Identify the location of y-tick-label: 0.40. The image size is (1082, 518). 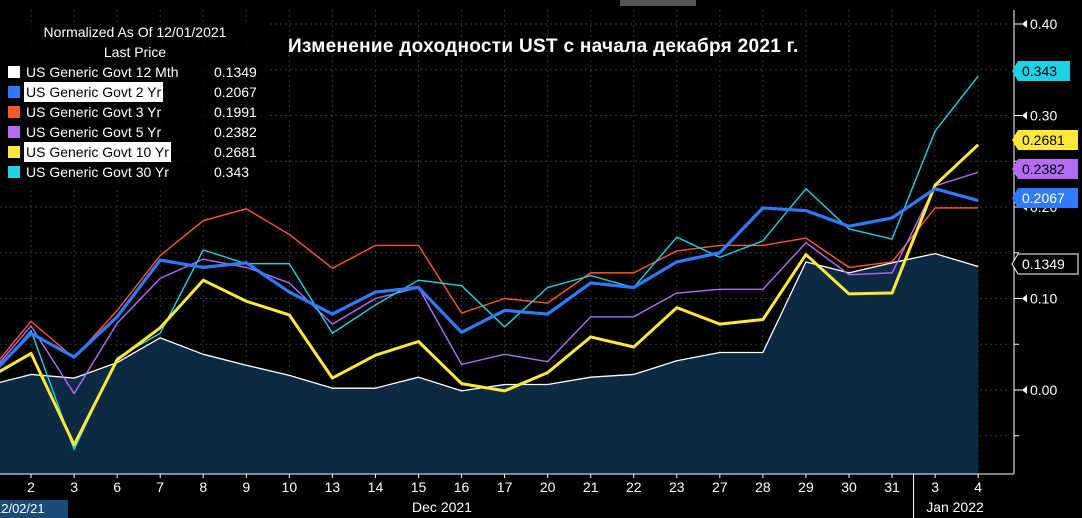
(1043, 24).